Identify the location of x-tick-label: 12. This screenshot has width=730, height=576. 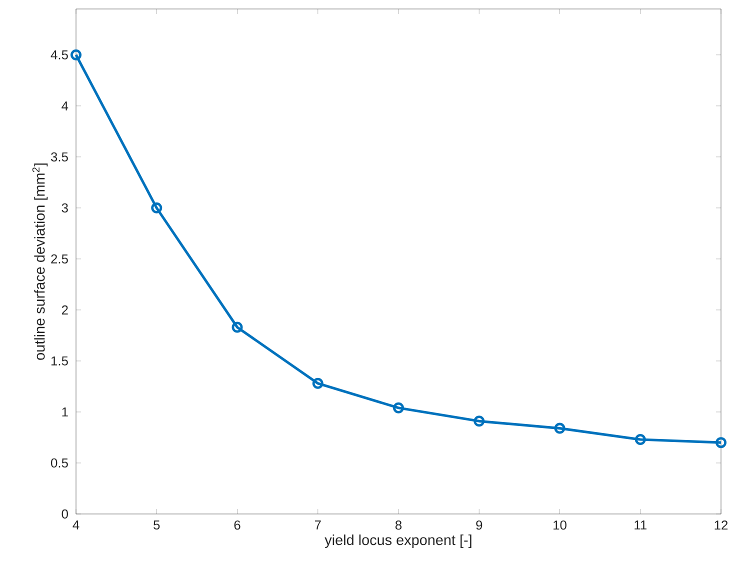
(721, 525).